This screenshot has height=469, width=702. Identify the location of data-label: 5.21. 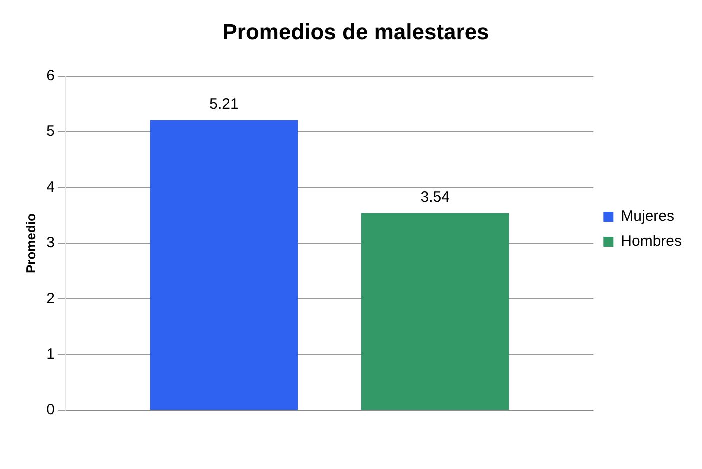
(224, 105).